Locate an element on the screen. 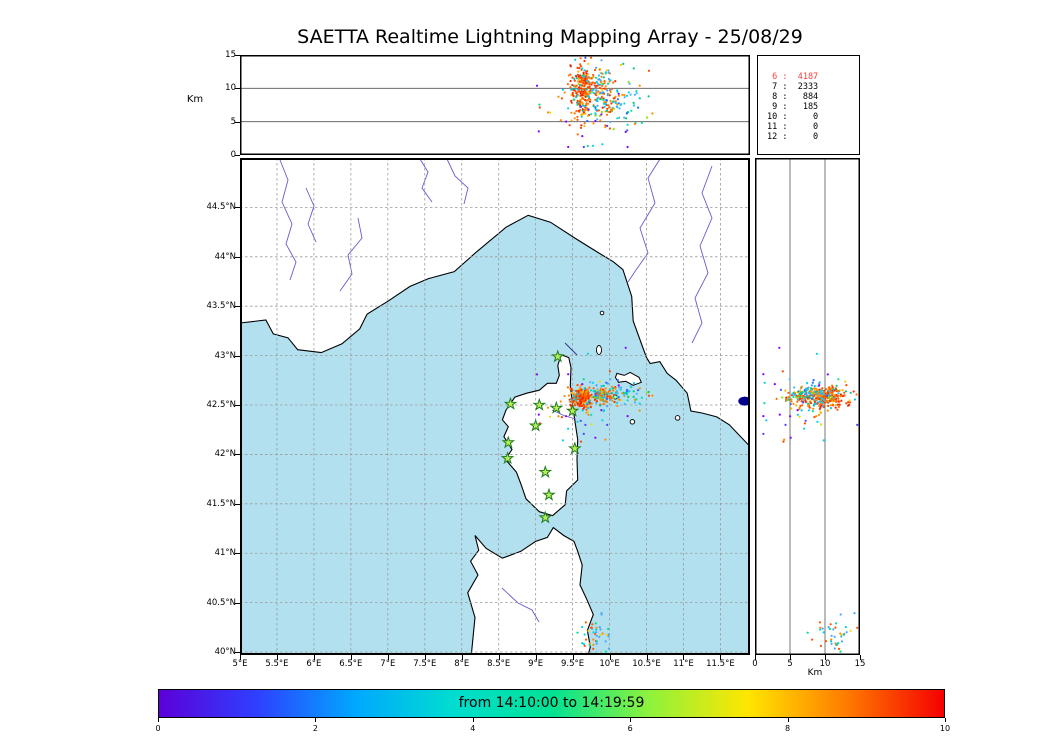 The width and height of the screenshot is (1050, 750). altitude-tick-label: 5 is located at coordinates (233, 121).